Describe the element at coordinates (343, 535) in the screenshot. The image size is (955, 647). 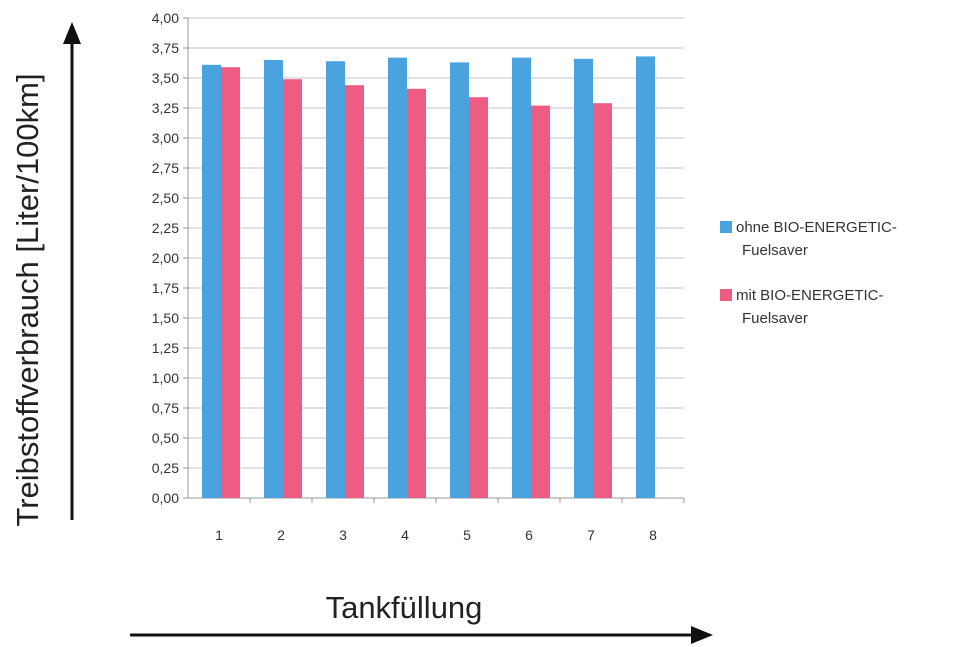
I see `x-tick-label: 3` at that location.